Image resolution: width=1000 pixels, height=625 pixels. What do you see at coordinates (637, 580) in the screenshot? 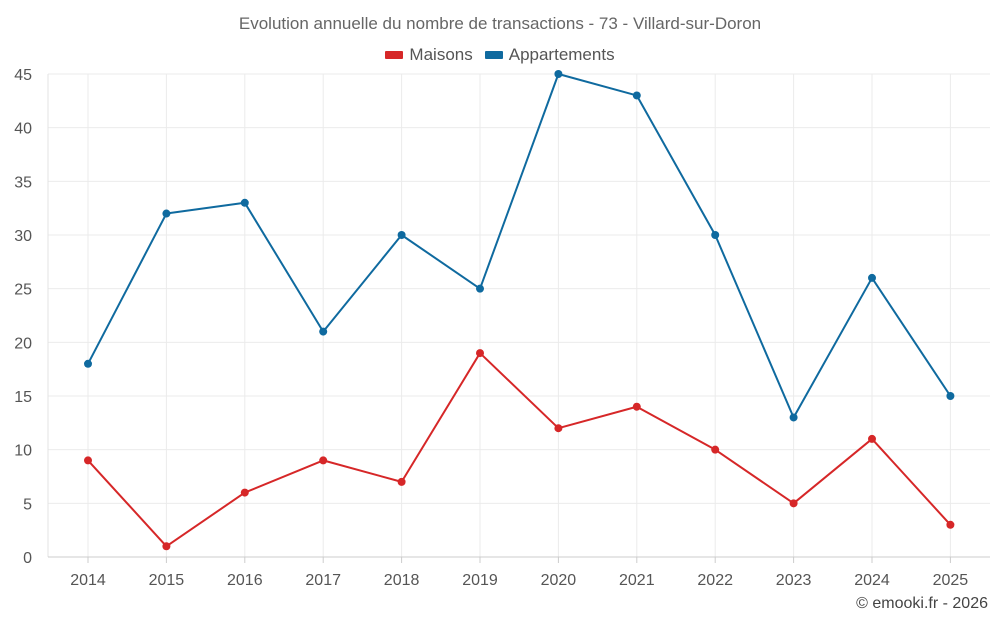
I see `x-tick-label: 2021` at bounding box center [637, 580].